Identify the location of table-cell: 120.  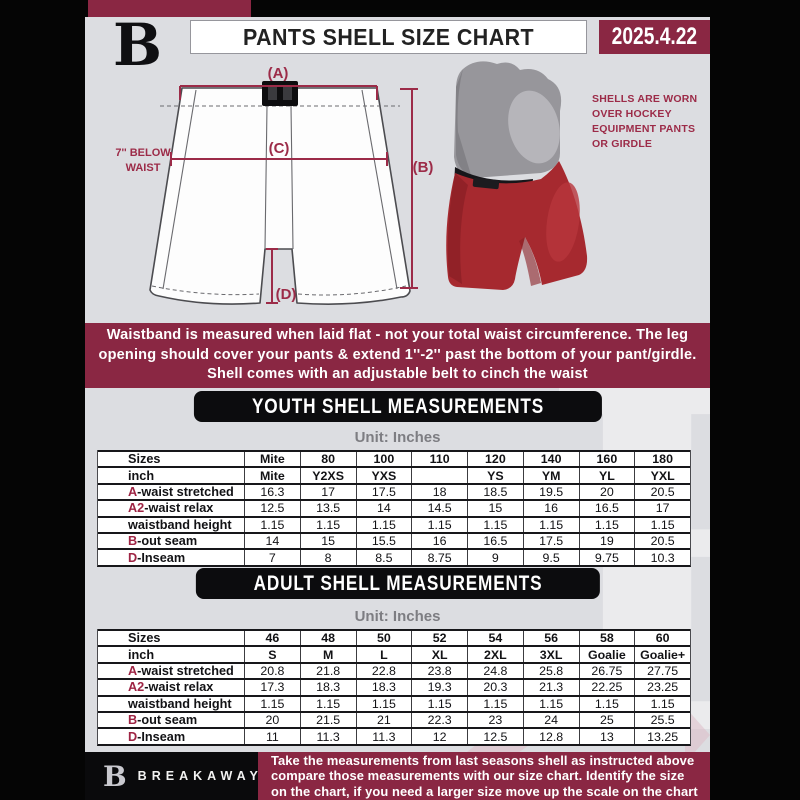
(495, 459).